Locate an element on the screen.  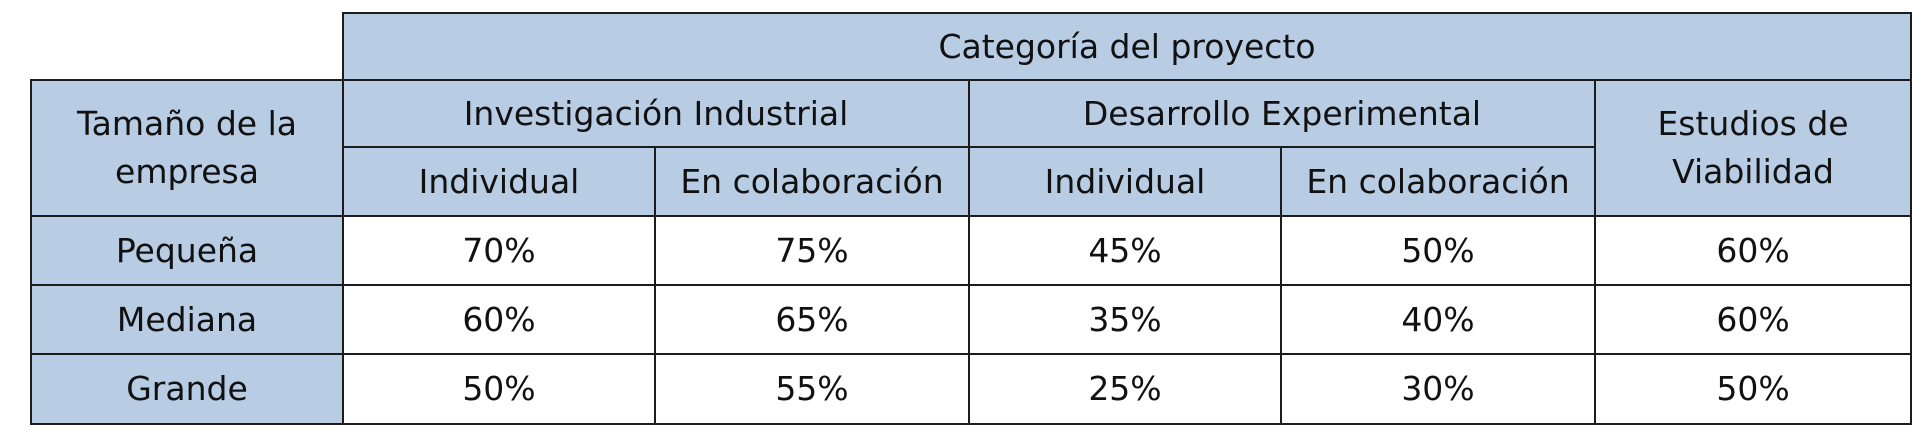
table-cell: 65% is located at coordinates (812, 319).